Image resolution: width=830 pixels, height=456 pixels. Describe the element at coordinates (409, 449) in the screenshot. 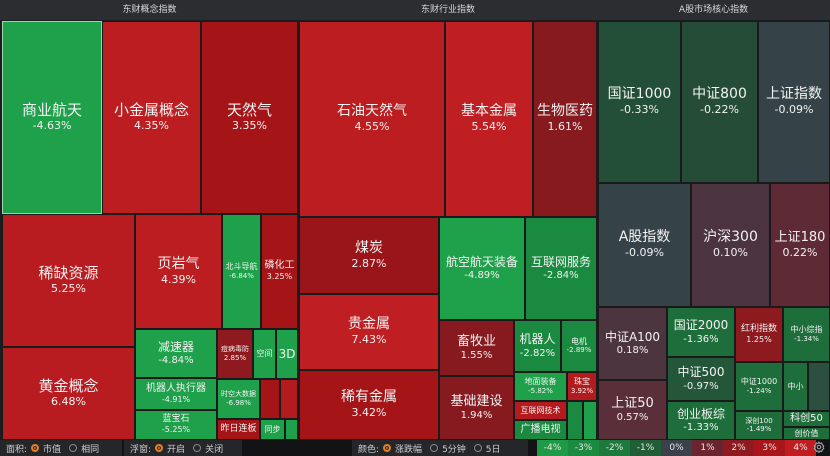

I see `radio-label: 涨跌幅` at that location.